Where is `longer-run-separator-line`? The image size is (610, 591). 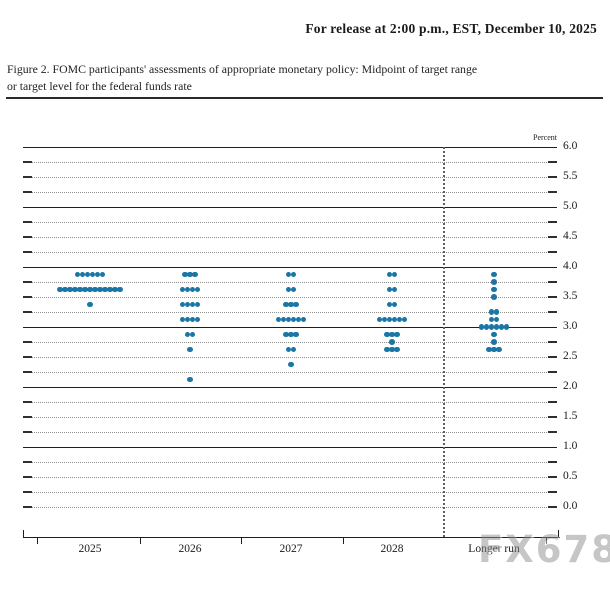
longer-run-separator-line is located at coordinates (444, 342).